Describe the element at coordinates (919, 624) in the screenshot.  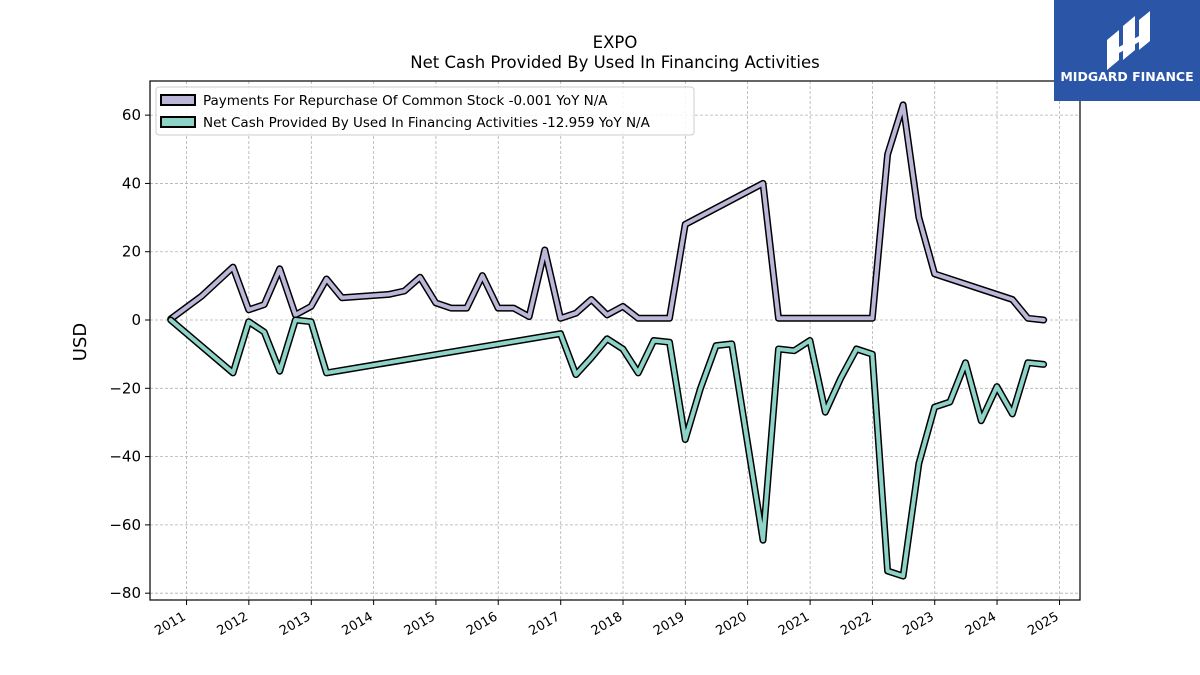
I see `x-tick-label: 2023` at that location.